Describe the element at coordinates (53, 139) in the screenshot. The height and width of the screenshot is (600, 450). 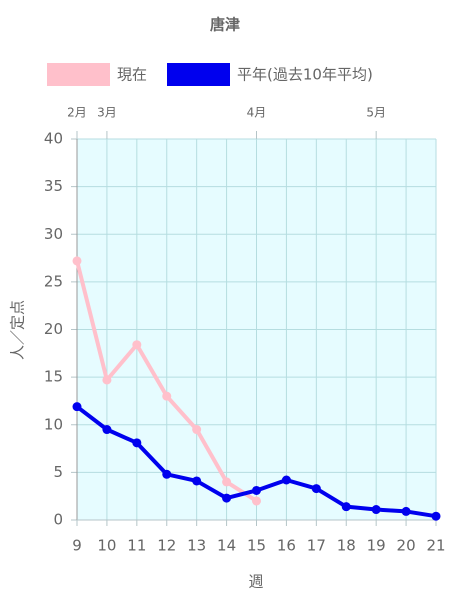
I see `y-tick-label: 40` at that location.